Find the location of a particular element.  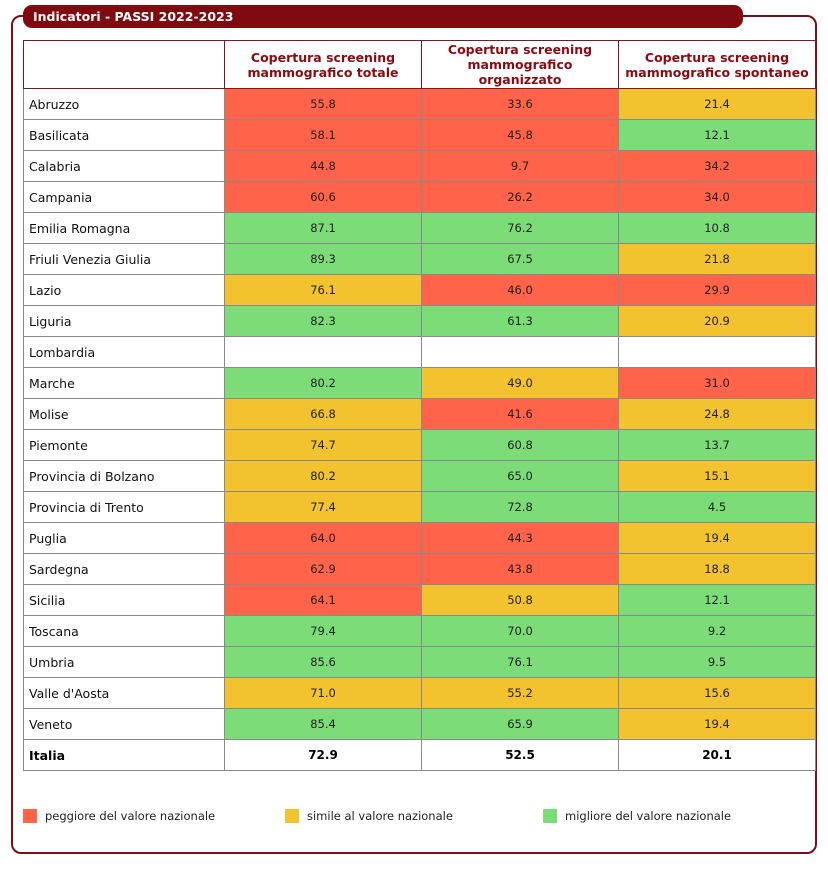

region-cell: Marche is located at coordinates (124, 383).